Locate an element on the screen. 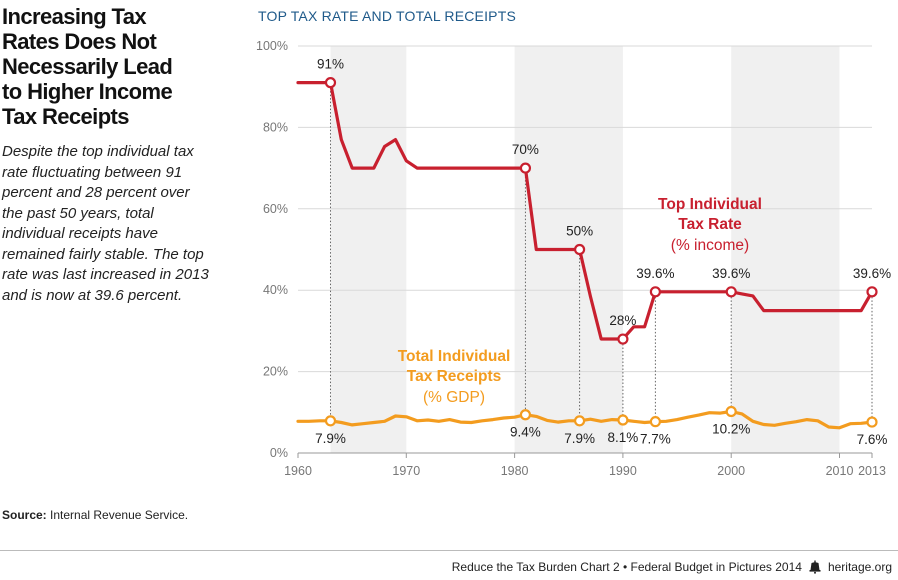 The height and width of the screenshot is (580, 898). top-rate-data-label: 91% is located at coordinates (330, 64).